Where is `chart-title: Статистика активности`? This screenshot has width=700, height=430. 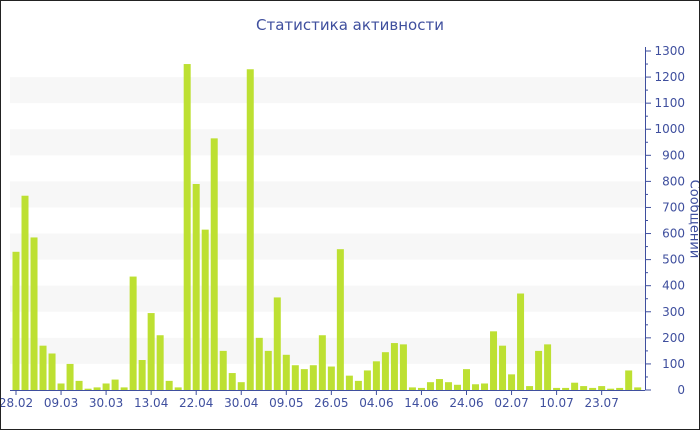 chart-title: Статистика активности is located at coordinates (350, 25).